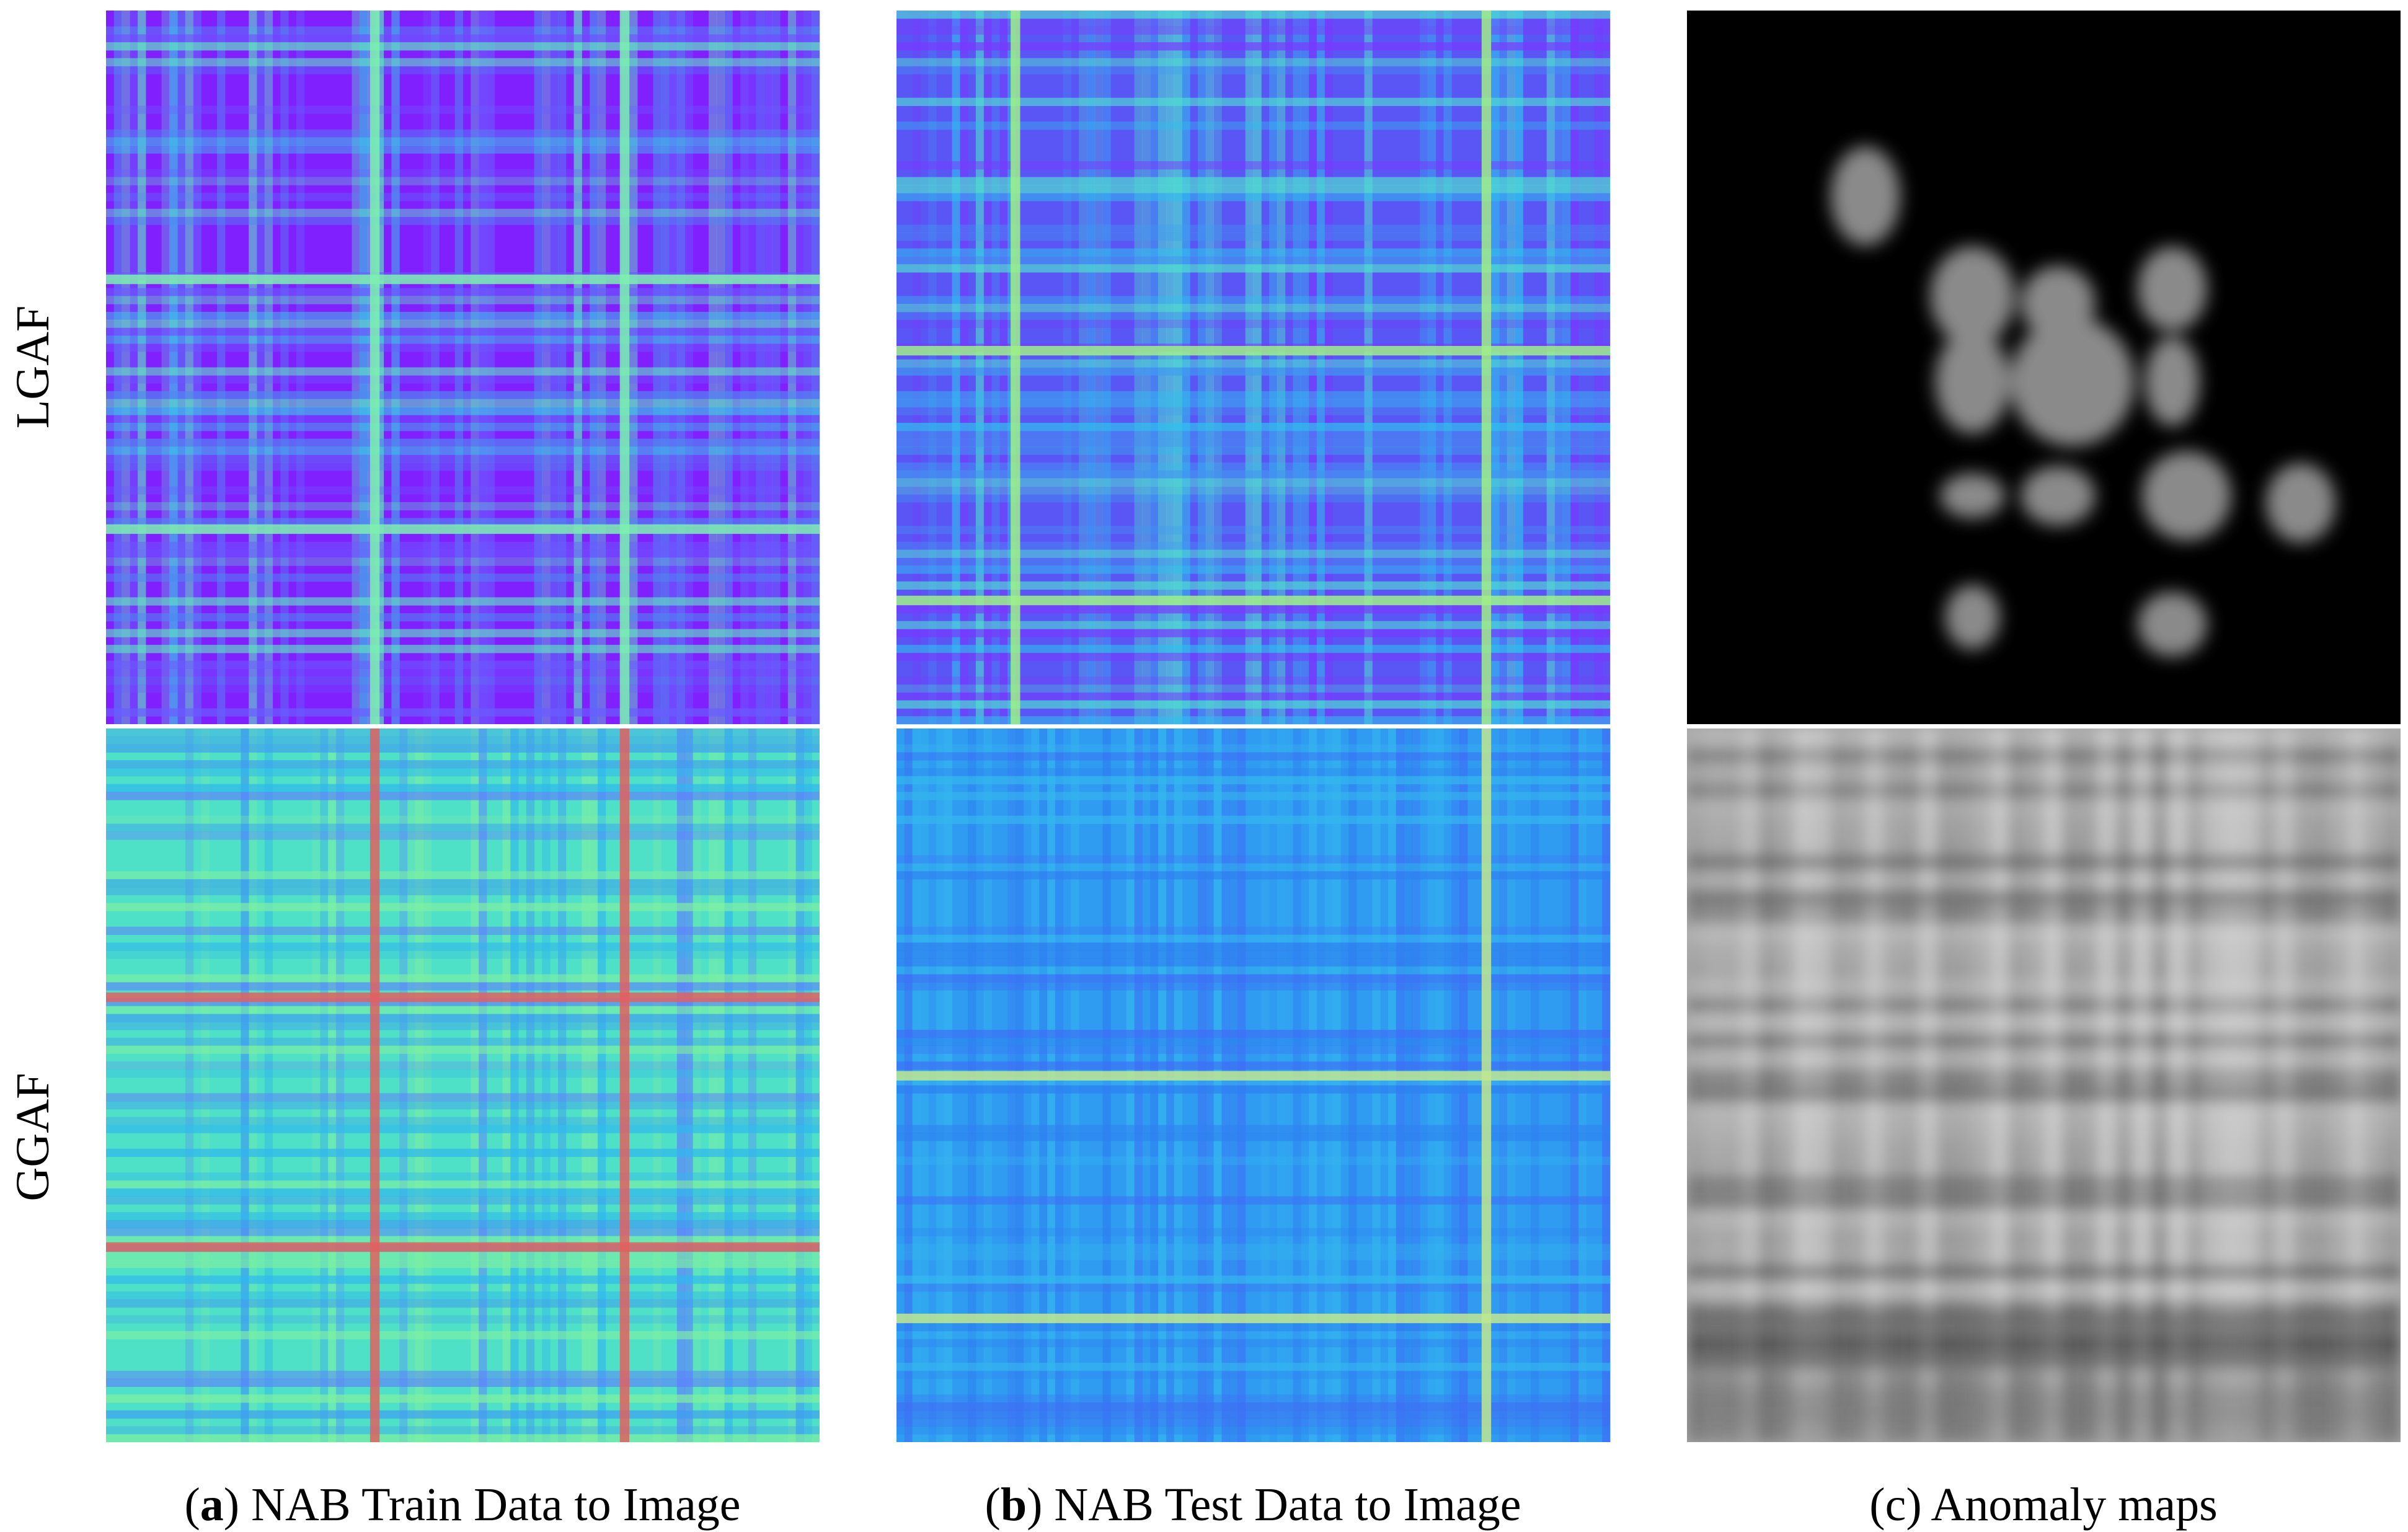 This screenshot has width=2408, height=1532. I want to click on caption: (b) NAB Test Data to Image, so click(1253, 1505).